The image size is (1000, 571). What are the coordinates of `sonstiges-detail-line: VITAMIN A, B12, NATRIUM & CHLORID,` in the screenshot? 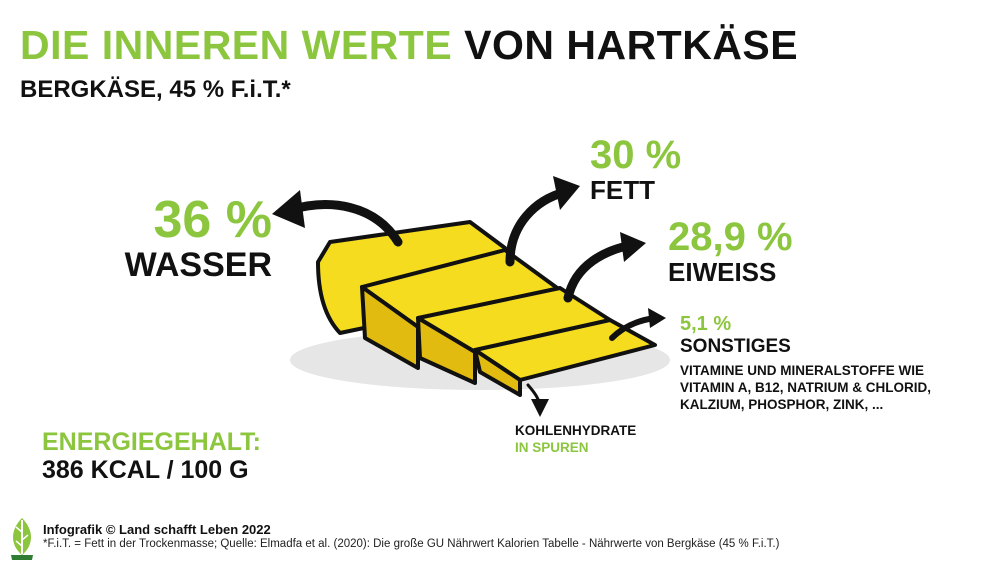 It's located at (805, 387).